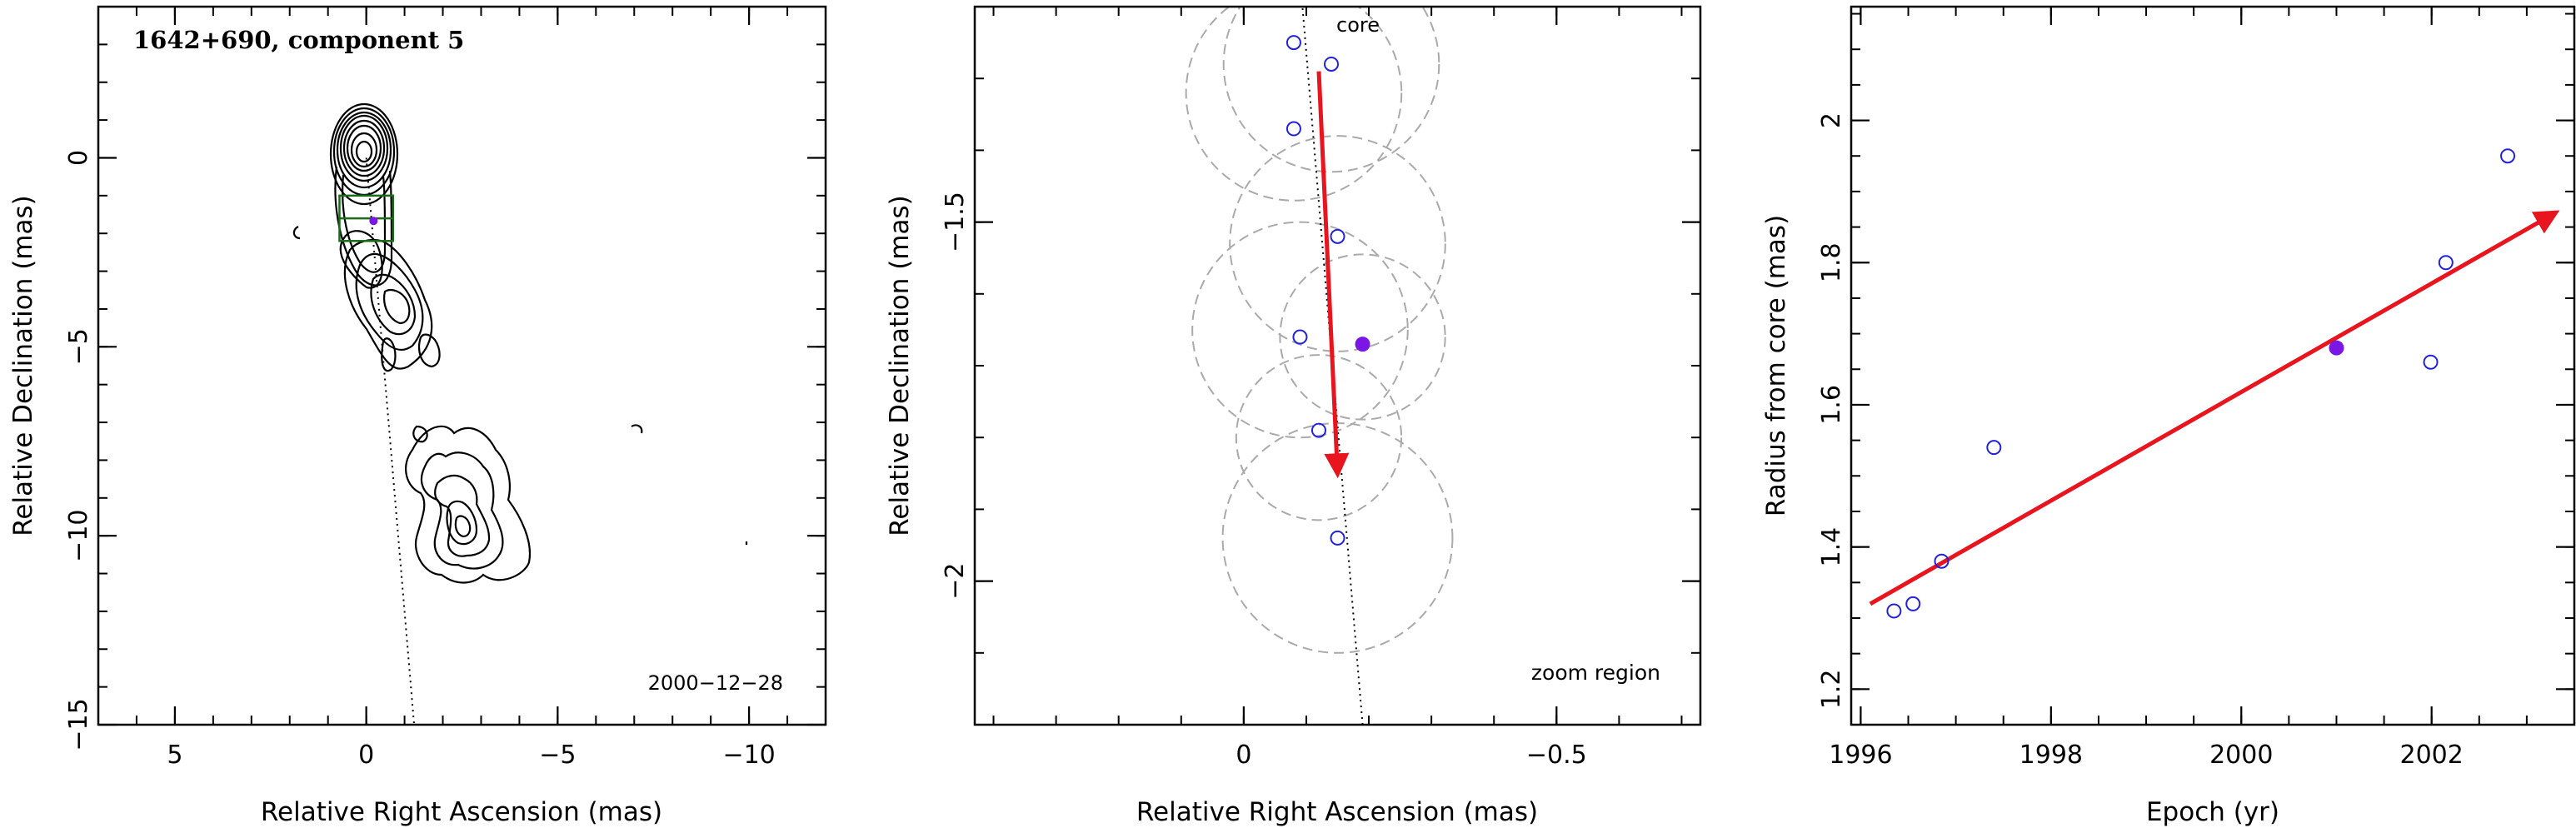 This screenshot has width=2576, height=833. Describe the element at coordinates (78, 724) in the screenshot. I see `y-tick-label: −15` at that location.